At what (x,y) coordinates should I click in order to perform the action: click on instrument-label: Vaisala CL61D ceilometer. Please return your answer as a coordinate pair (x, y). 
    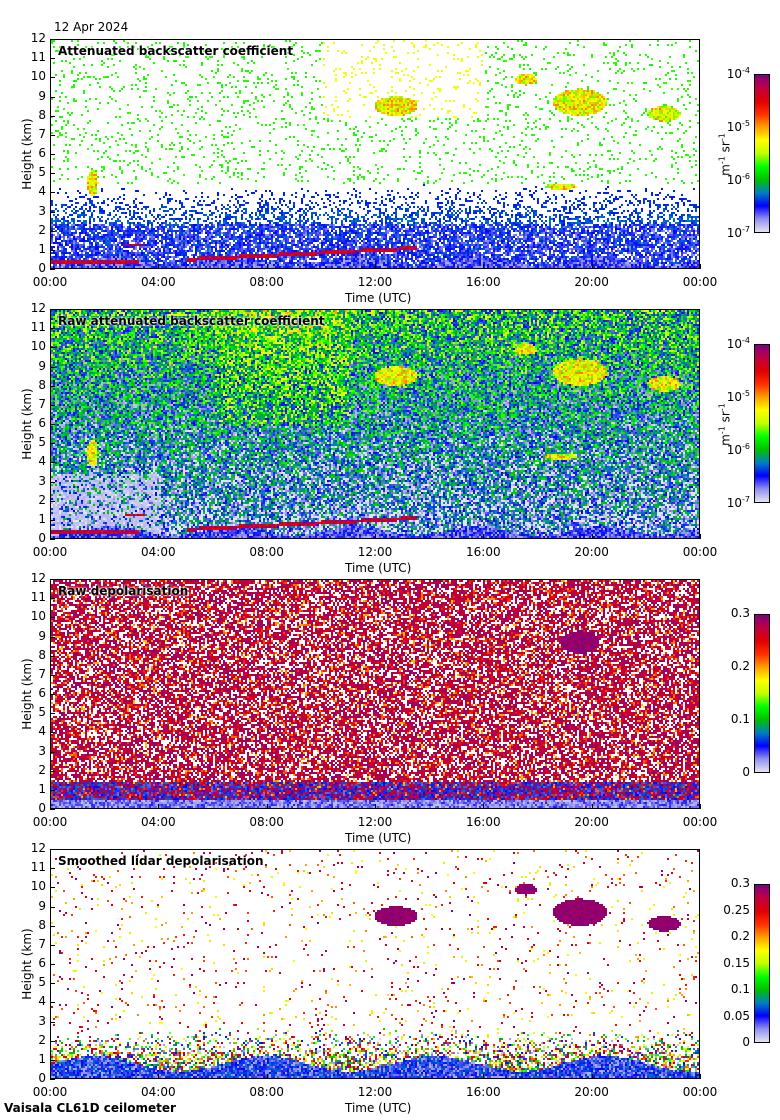
    Looking at the image, I should click on (90, 1108).